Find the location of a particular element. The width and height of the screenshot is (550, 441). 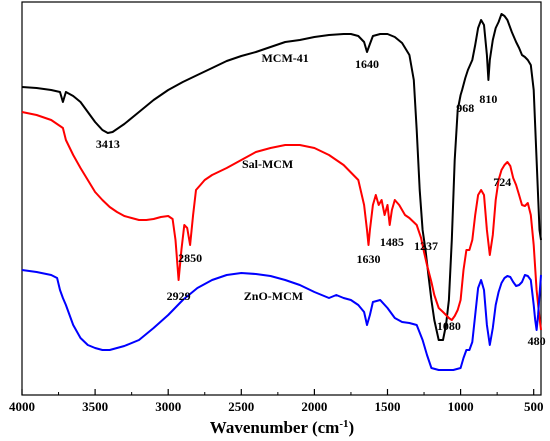

x-tick-label-3000: 3000 is located at coordinates (168, 406).